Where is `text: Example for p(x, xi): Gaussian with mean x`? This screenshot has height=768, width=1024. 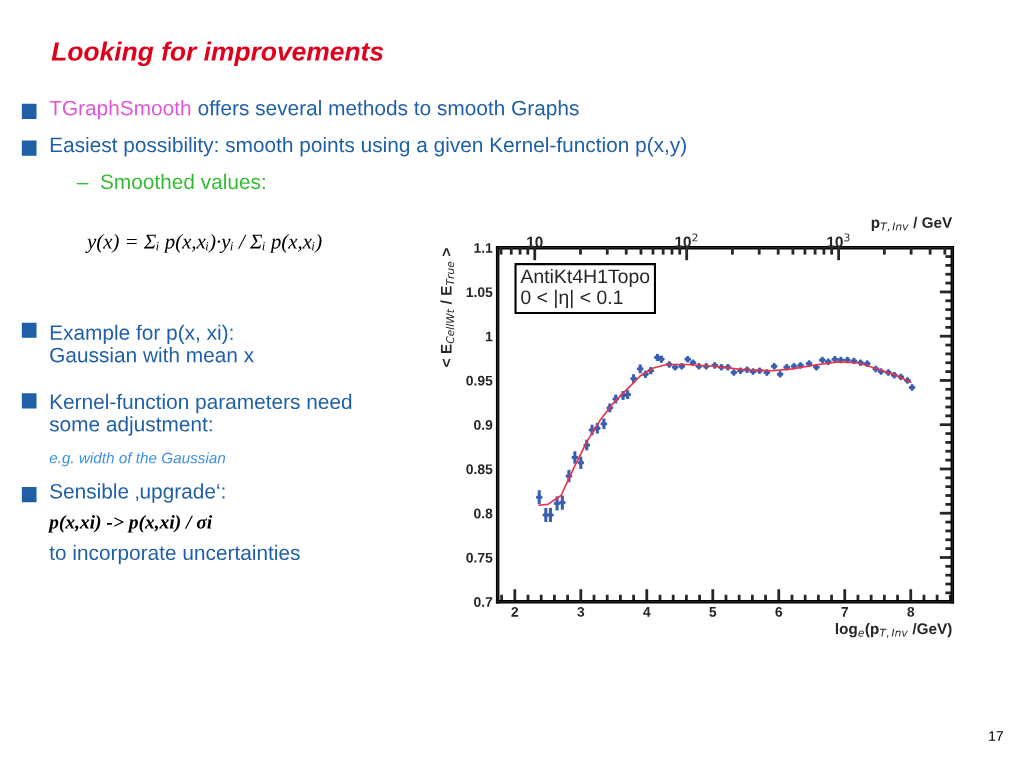
text: Example for p(x, xi): Gaussian with mean x is located at coordinates (152, 343).